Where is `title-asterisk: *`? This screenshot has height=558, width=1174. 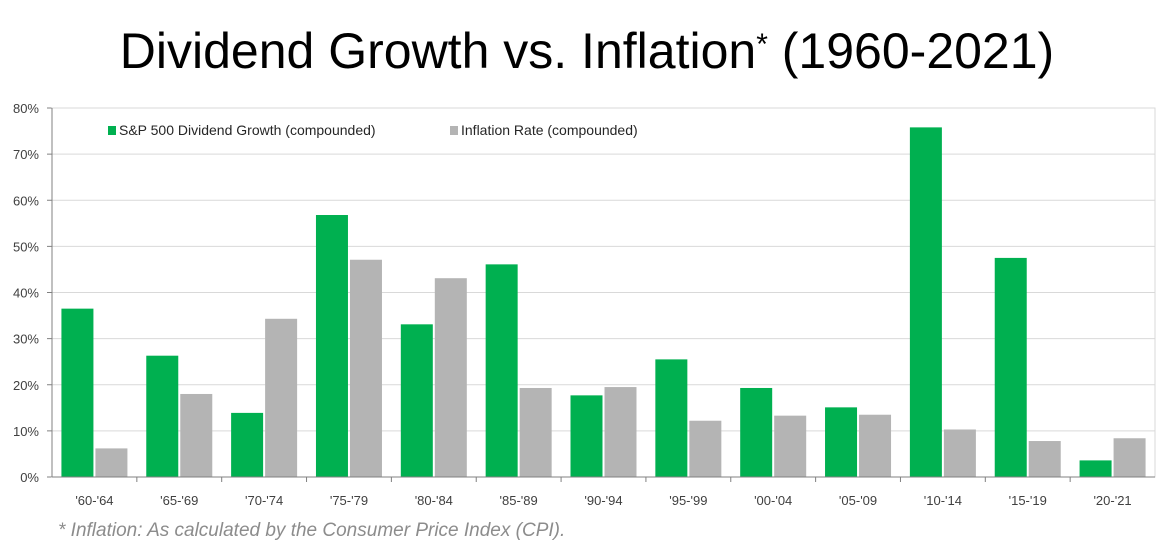
title-asterisk: * is located at coordinates (762, 44).